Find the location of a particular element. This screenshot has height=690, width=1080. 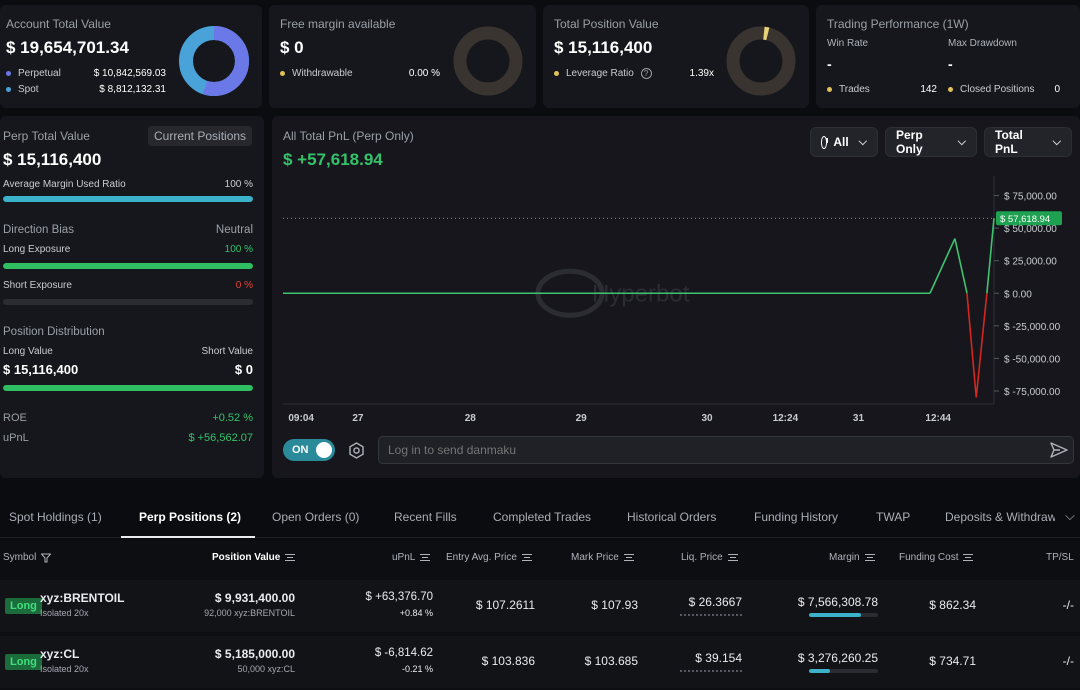

closed-label: Closed Positions is located at coordinates (997, 89).